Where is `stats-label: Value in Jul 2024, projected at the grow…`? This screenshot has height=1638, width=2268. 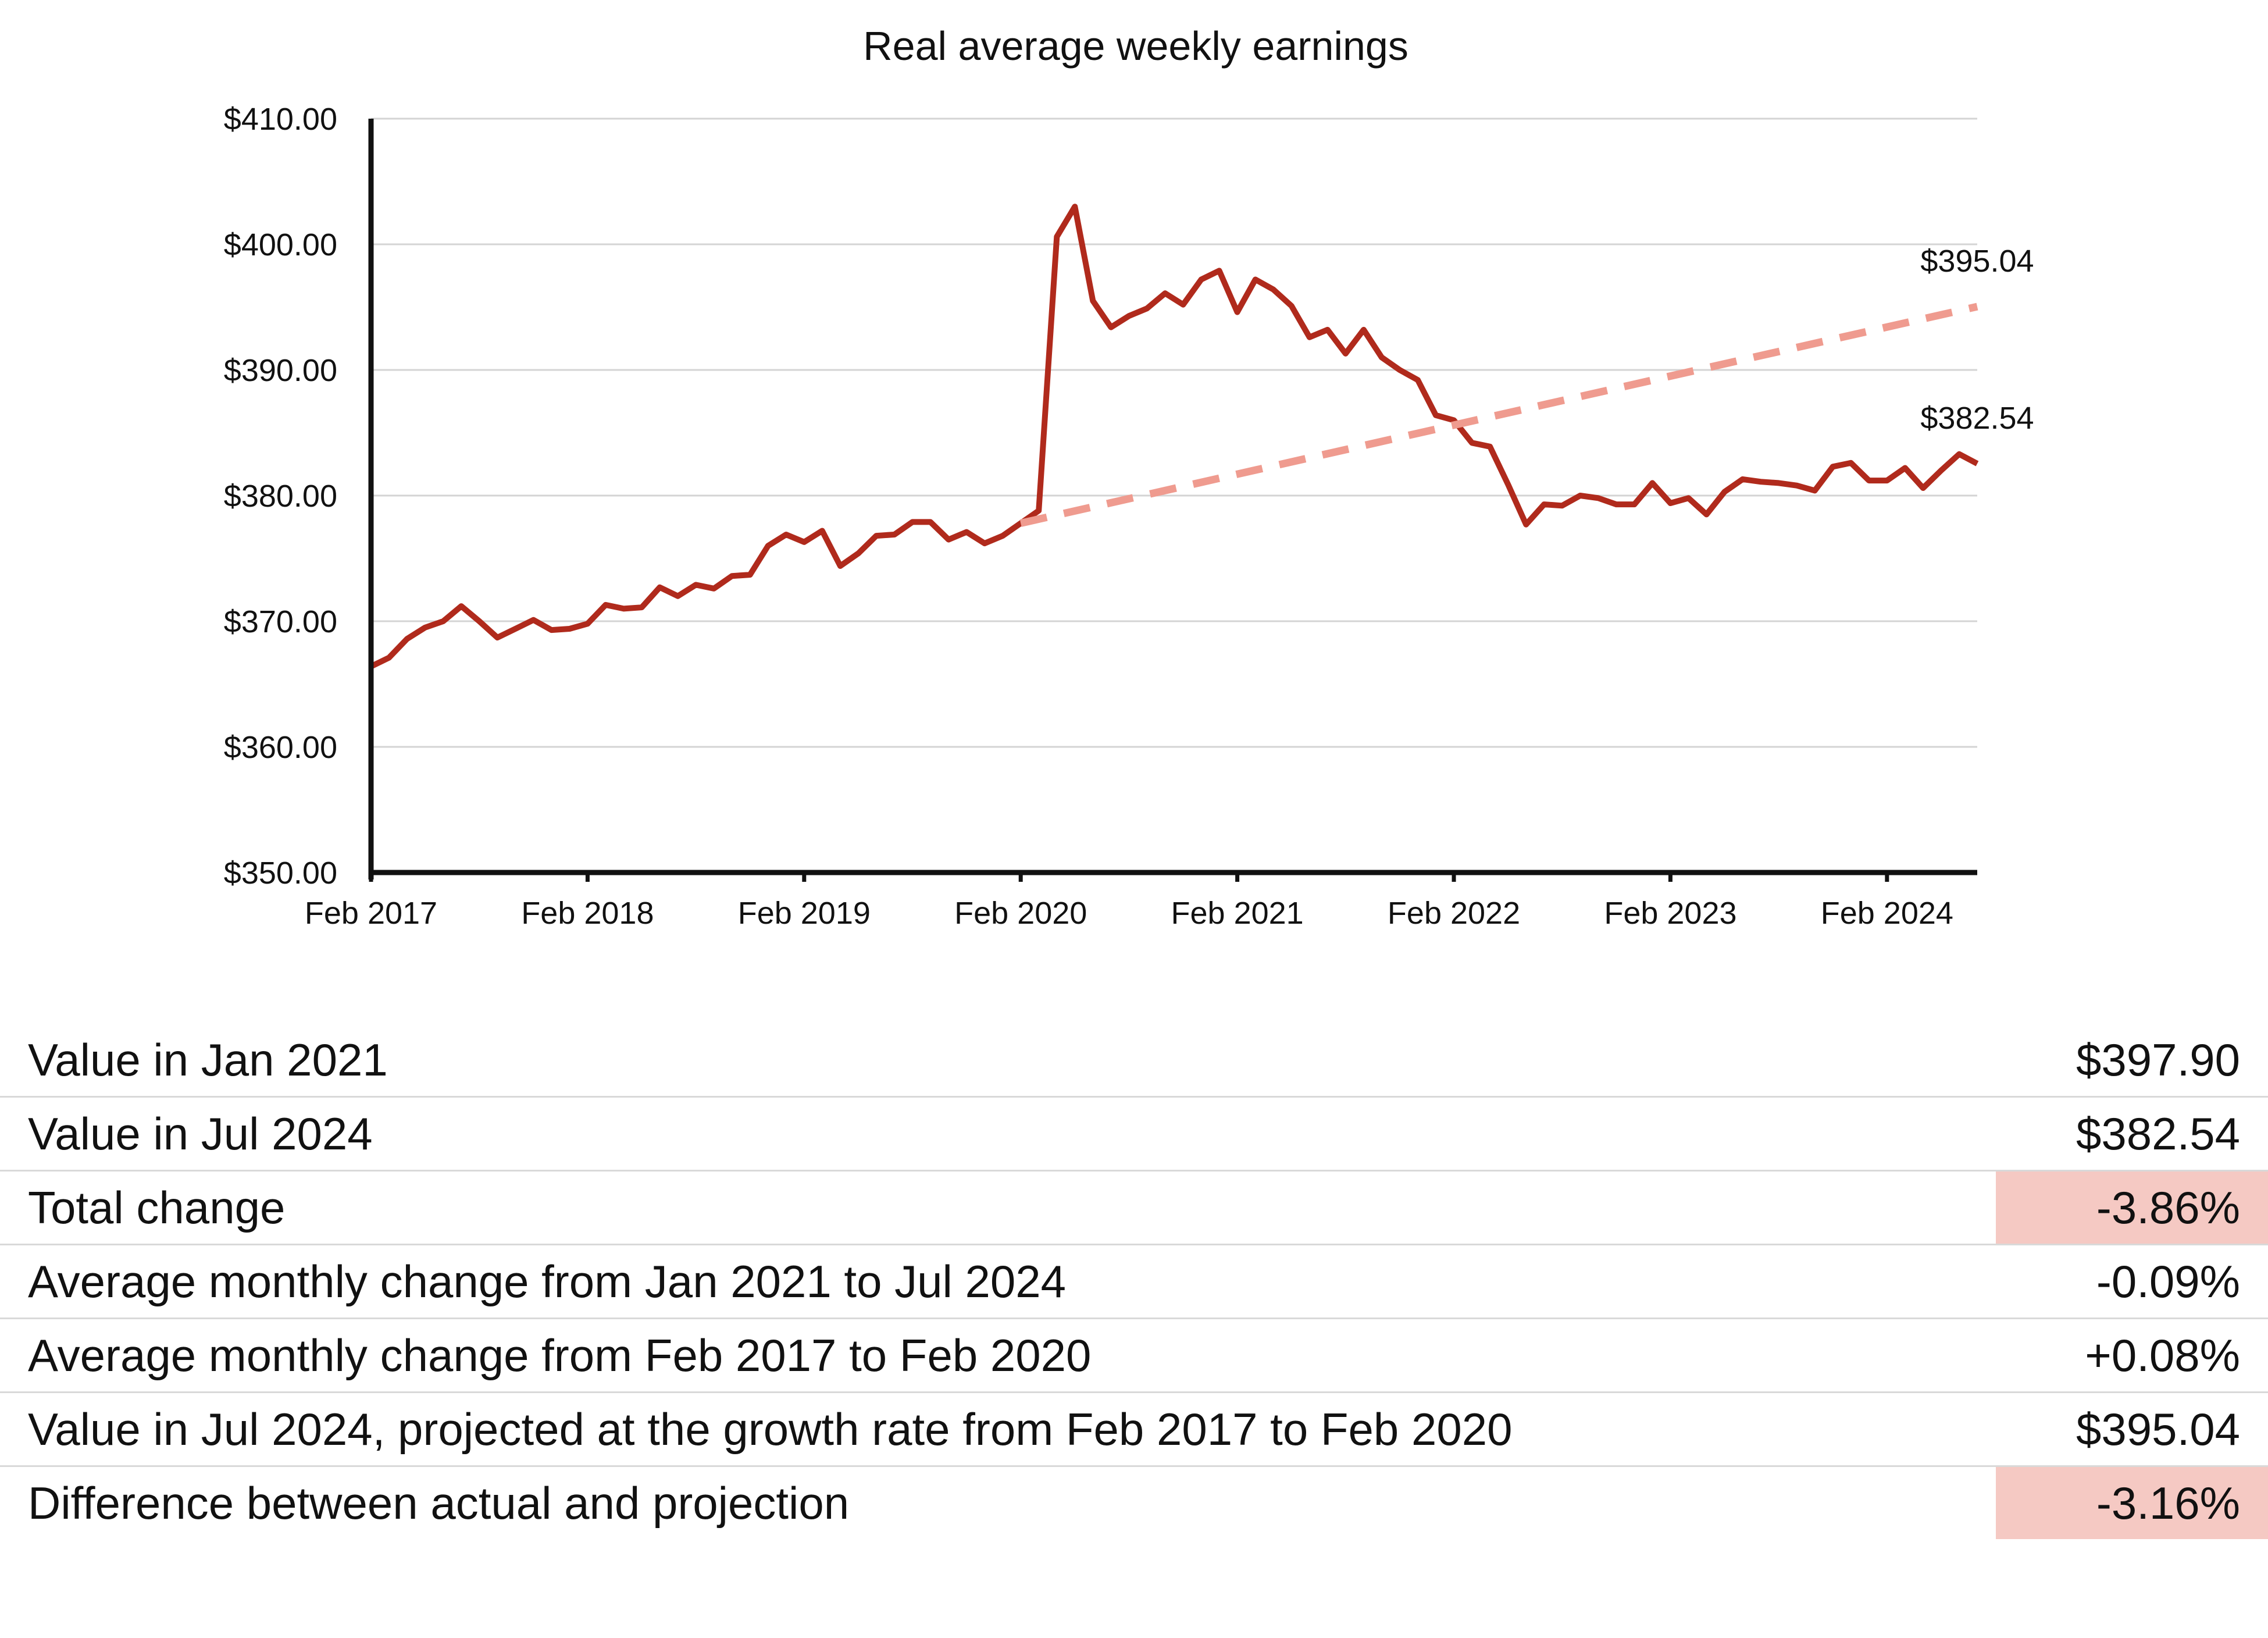 stats-label: Value in Jul 2024, projected at the grow… is located at coordinates (998, 1429).